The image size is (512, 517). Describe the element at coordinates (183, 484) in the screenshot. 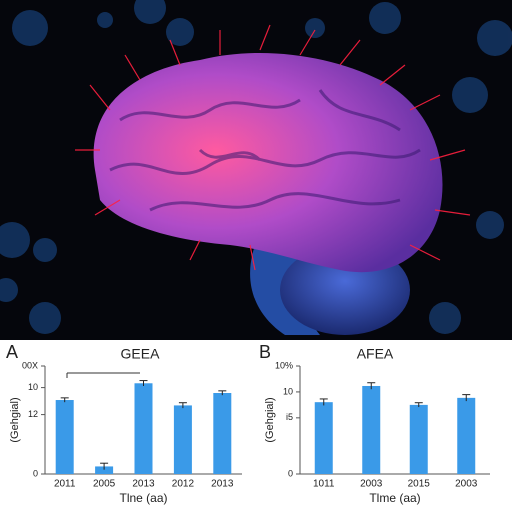

I see `x-tick-label: 2012` at that location.